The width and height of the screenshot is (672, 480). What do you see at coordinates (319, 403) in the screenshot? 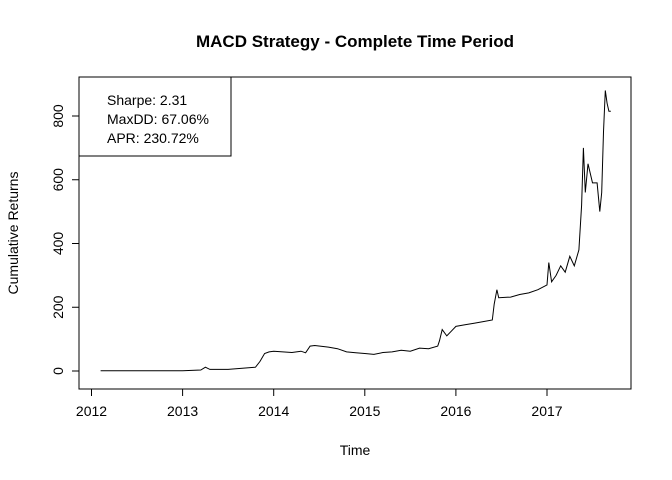
I see `x-axis: 2012 2013 2014 2015 2016 2017` at bounding box center [319, 403].